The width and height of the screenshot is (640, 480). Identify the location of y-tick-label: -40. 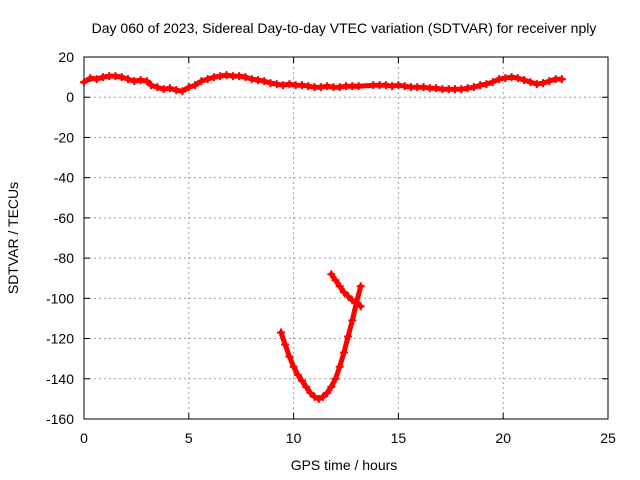
(64, 178).